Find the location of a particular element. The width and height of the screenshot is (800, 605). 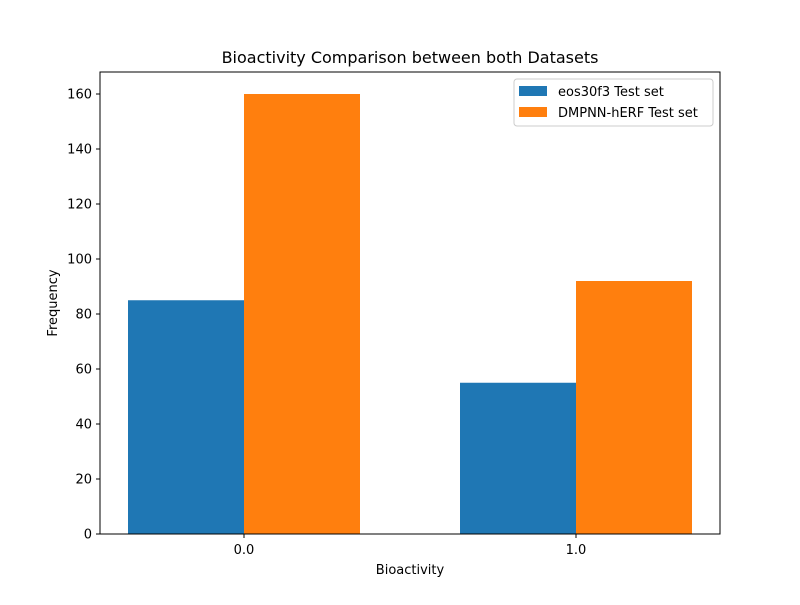

y-tick-label: 0 is located at coordinates (88, 535).